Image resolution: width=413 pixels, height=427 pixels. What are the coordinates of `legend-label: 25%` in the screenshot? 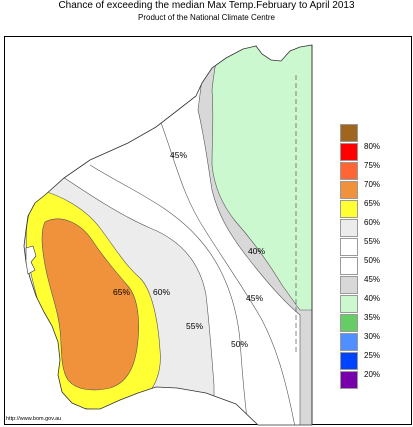 It's located at (372, 355).